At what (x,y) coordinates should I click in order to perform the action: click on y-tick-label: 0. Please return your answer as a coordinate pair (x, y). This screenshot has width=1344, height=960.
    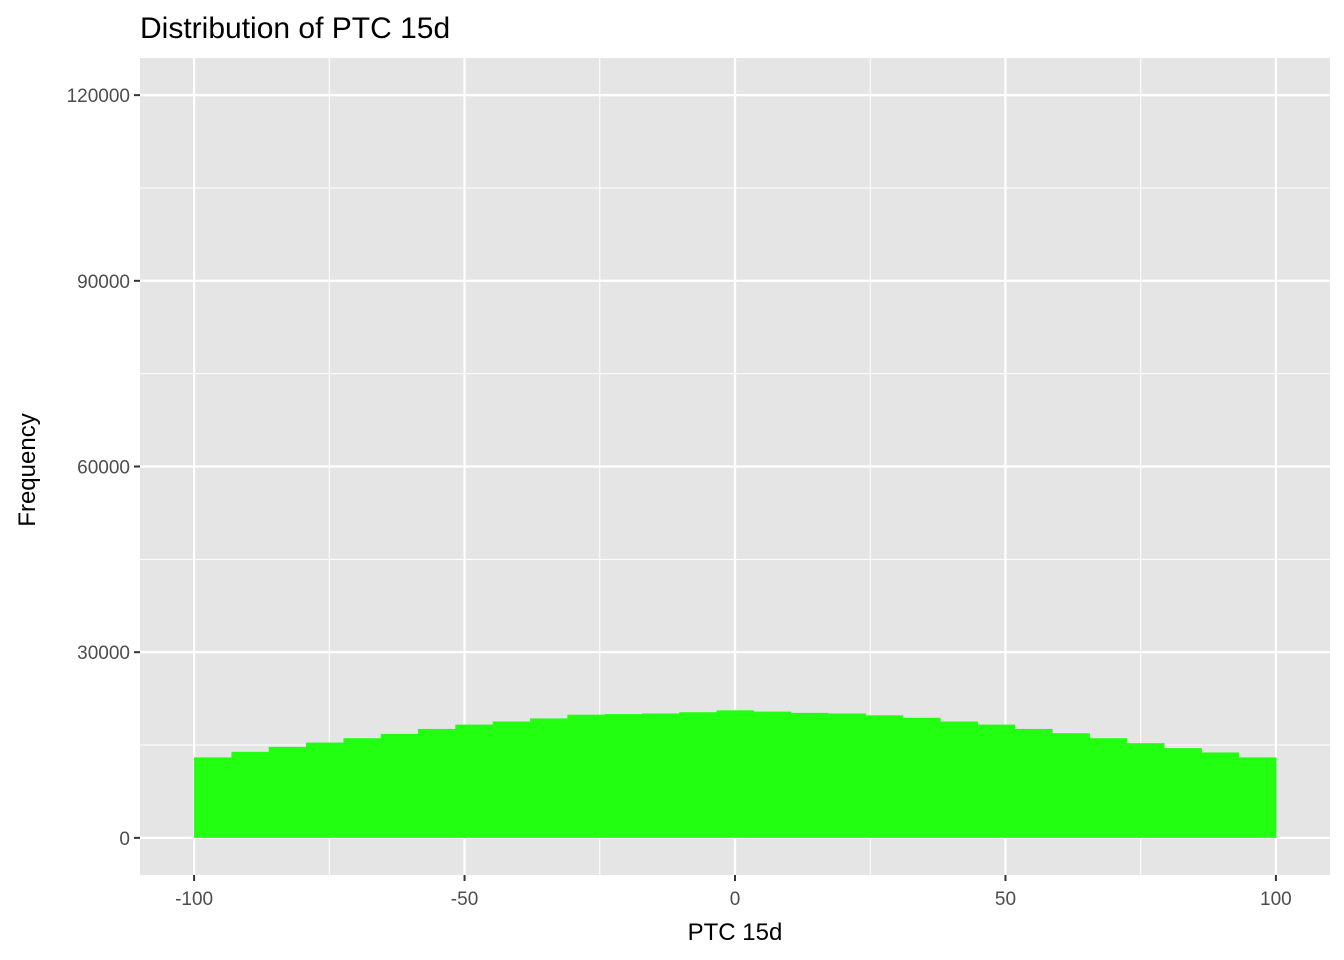
    Looking at the image, I should click on (124, 839).